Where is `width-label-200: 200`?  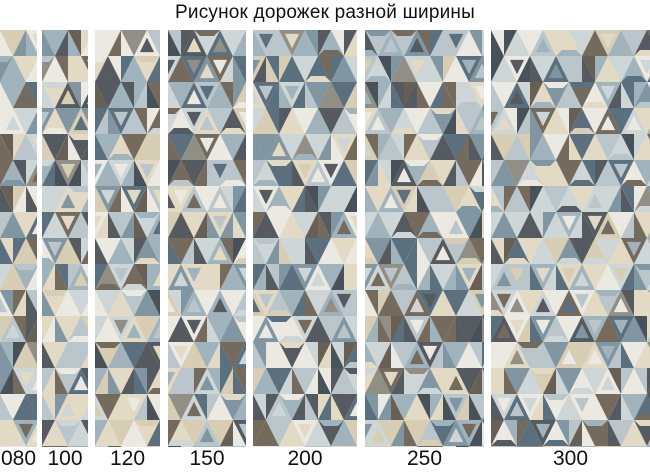
width-label-200: 200 is located at coordinates (305, 458).